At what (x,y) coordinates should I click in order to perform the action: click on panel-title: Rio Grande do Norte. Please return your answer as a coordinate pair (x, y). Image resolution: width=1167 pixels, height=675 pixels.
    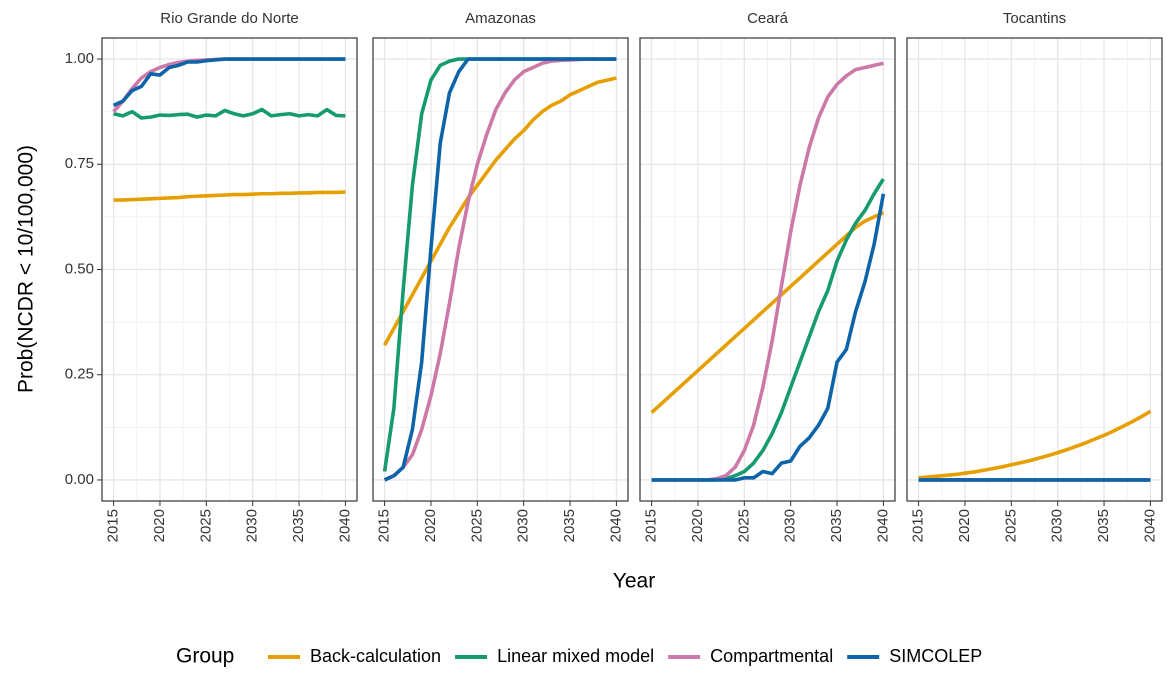
    Looking at the image, I should click on (229, 18).